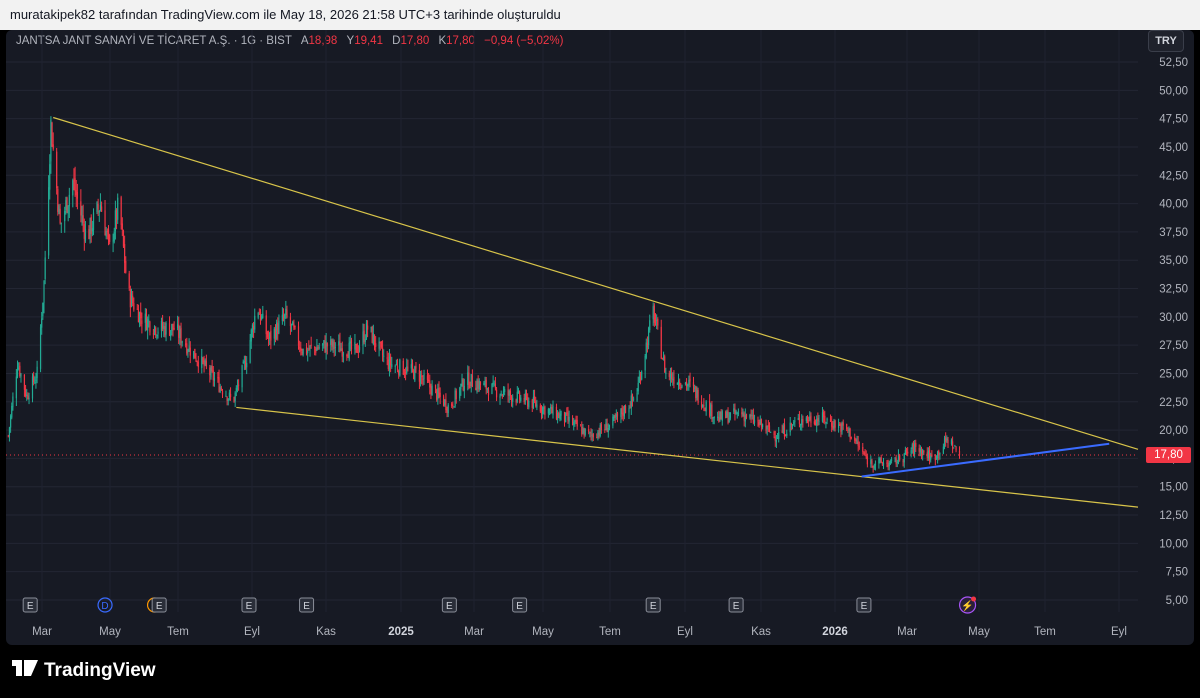 The image size is (1200, 698). Describe the element at coordinates (1166, 41) in the screenshot. I see `currency-button: TRY` at that location.